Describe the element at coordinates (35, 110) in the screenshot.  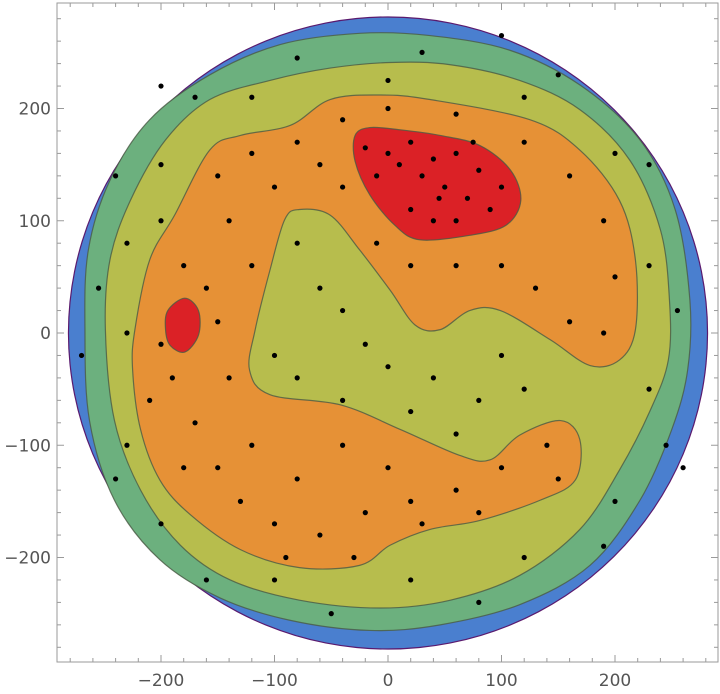
I see `y-tick-label: 200` at that location.